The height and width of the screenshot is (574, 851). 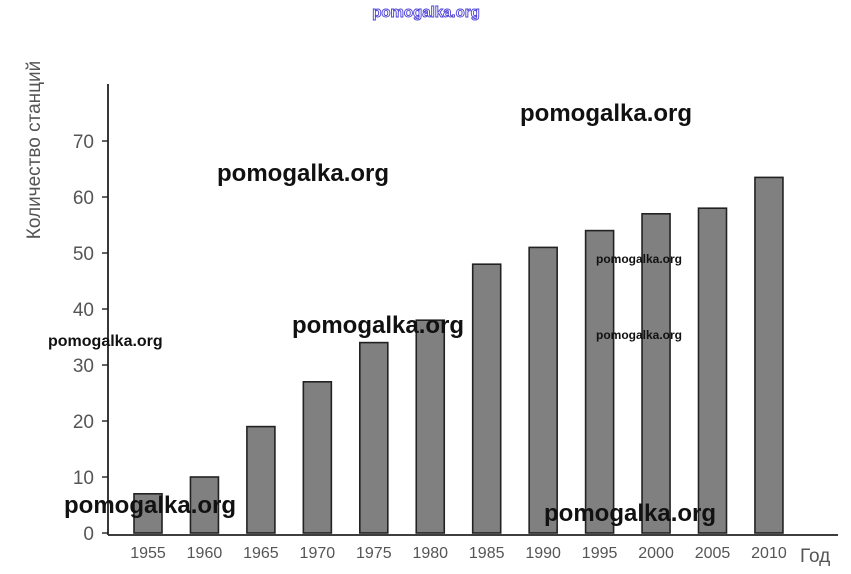 I want to click on y-tick-label: 40, so click(x=83, y=310).